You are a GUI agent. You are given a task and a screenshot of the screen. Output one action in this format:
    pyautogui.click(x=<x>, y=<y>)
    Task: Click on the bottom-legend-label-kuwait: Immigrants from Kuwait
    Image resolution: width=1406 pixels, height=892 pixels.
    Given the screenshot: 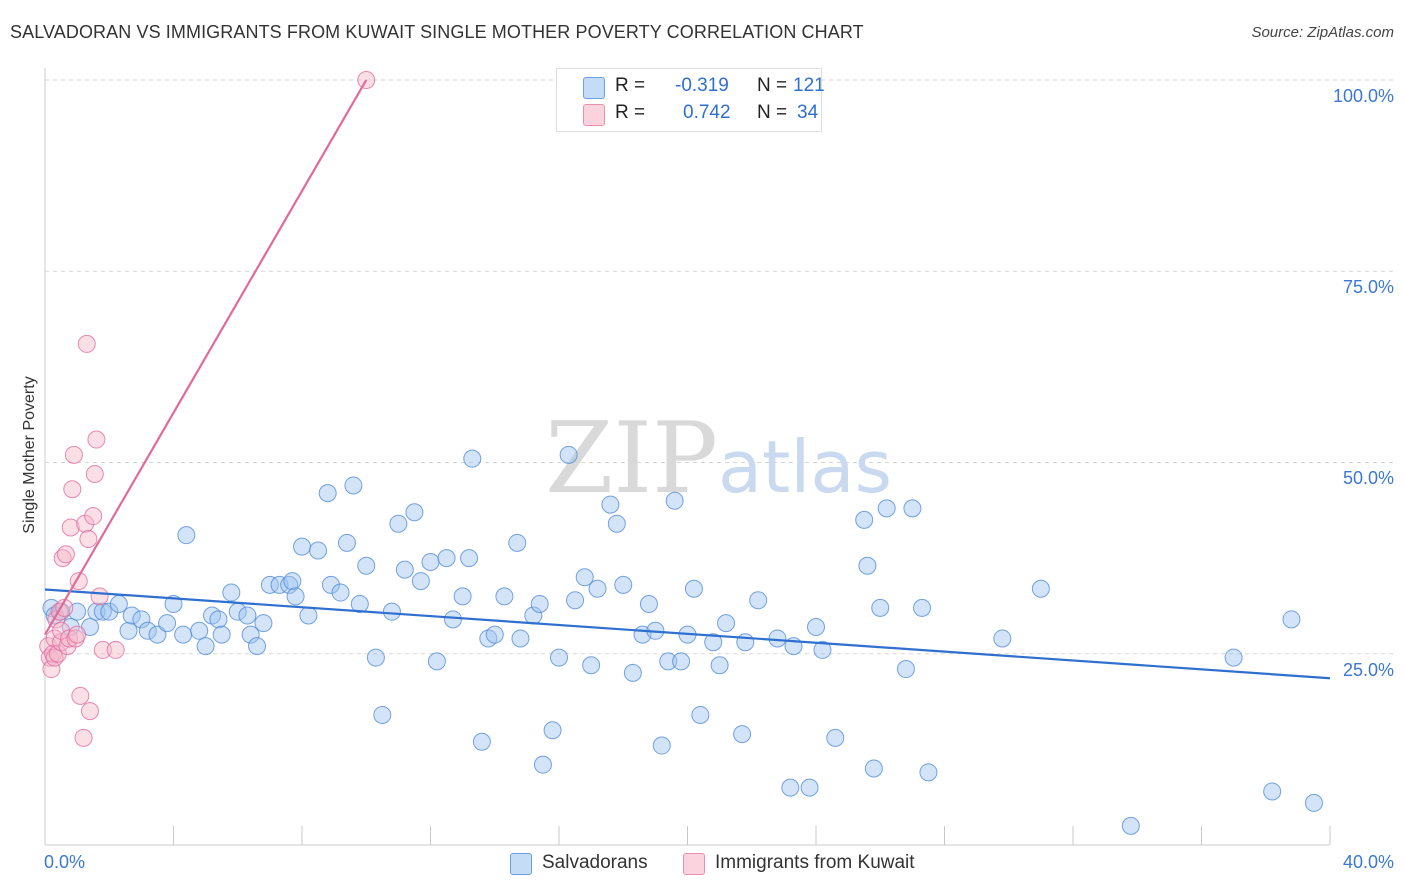 What is the action you would take?
    pyautogui.click(x=815, y=862)
    